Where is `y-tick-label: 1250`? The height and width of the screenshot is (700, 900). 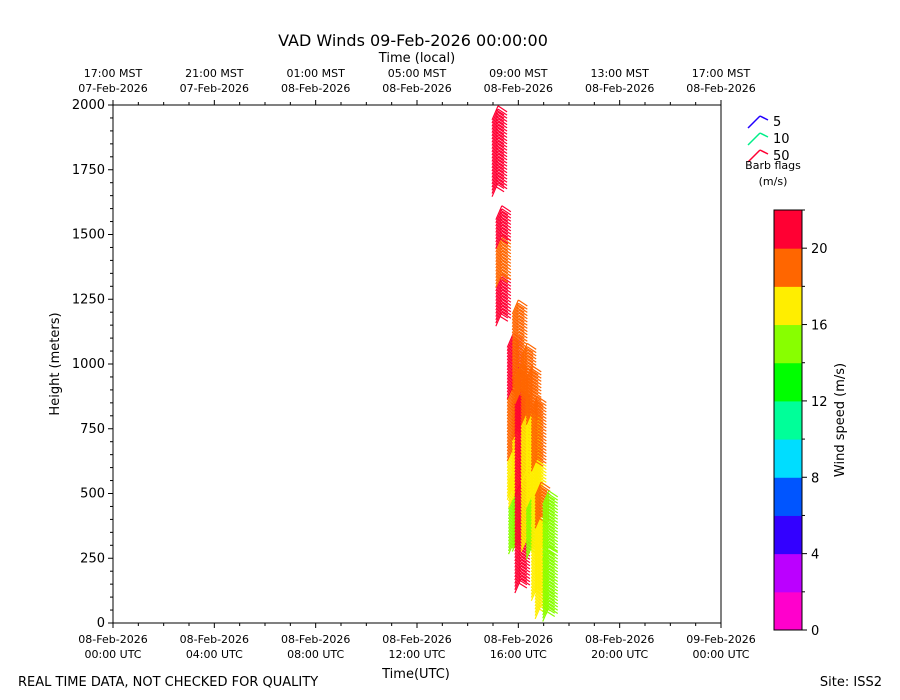
y-tick-label: 1250 is located at coordinates (88, 299).